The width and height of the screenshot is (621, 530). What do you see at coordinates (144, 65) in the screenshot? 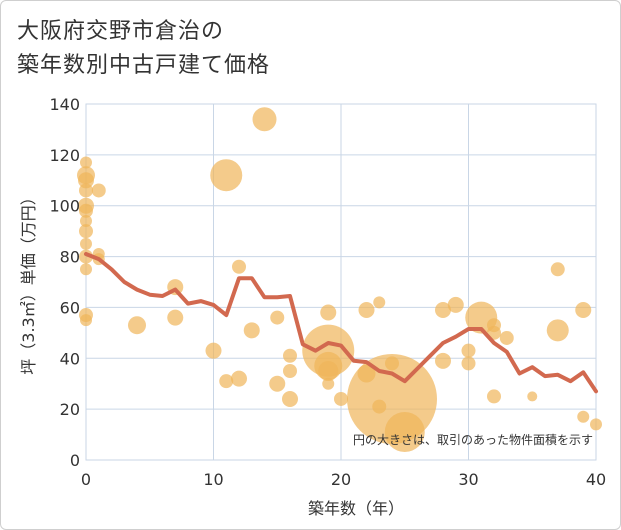
I see `chart-title-line2: 築年数別中古戸建て価格` at bounding box center [144, 65].